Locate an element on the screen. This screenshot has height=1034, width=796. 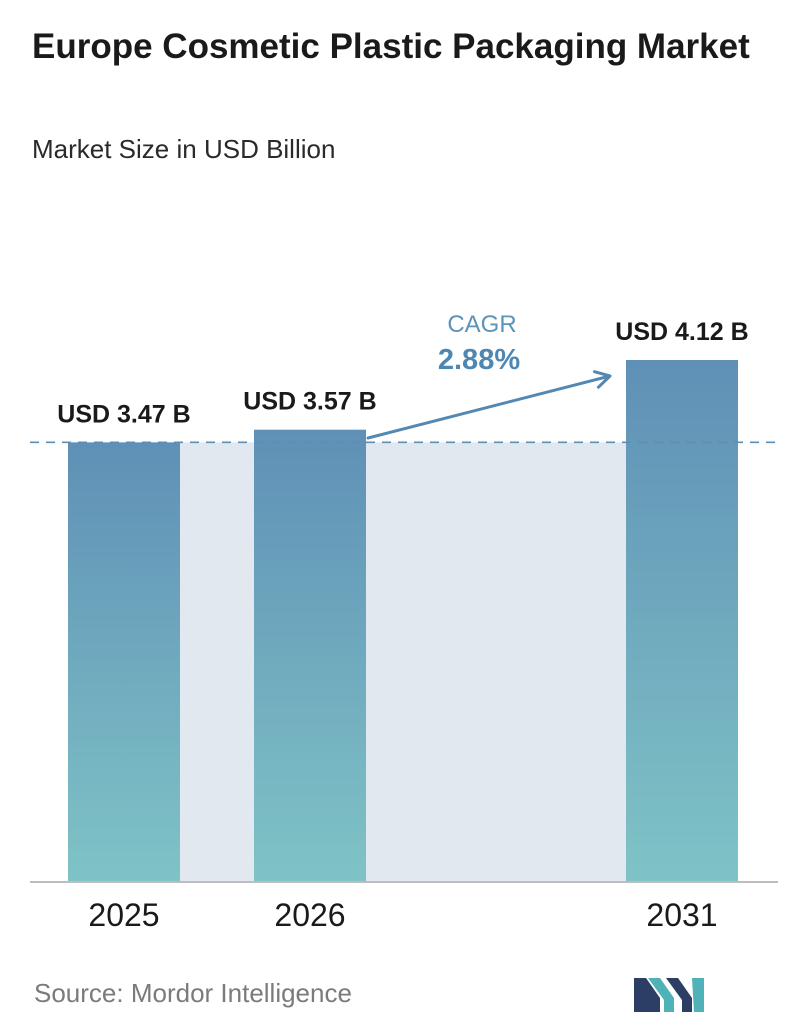
value-label-2031: USD 4.12 B is located at coordinates (681, 332).